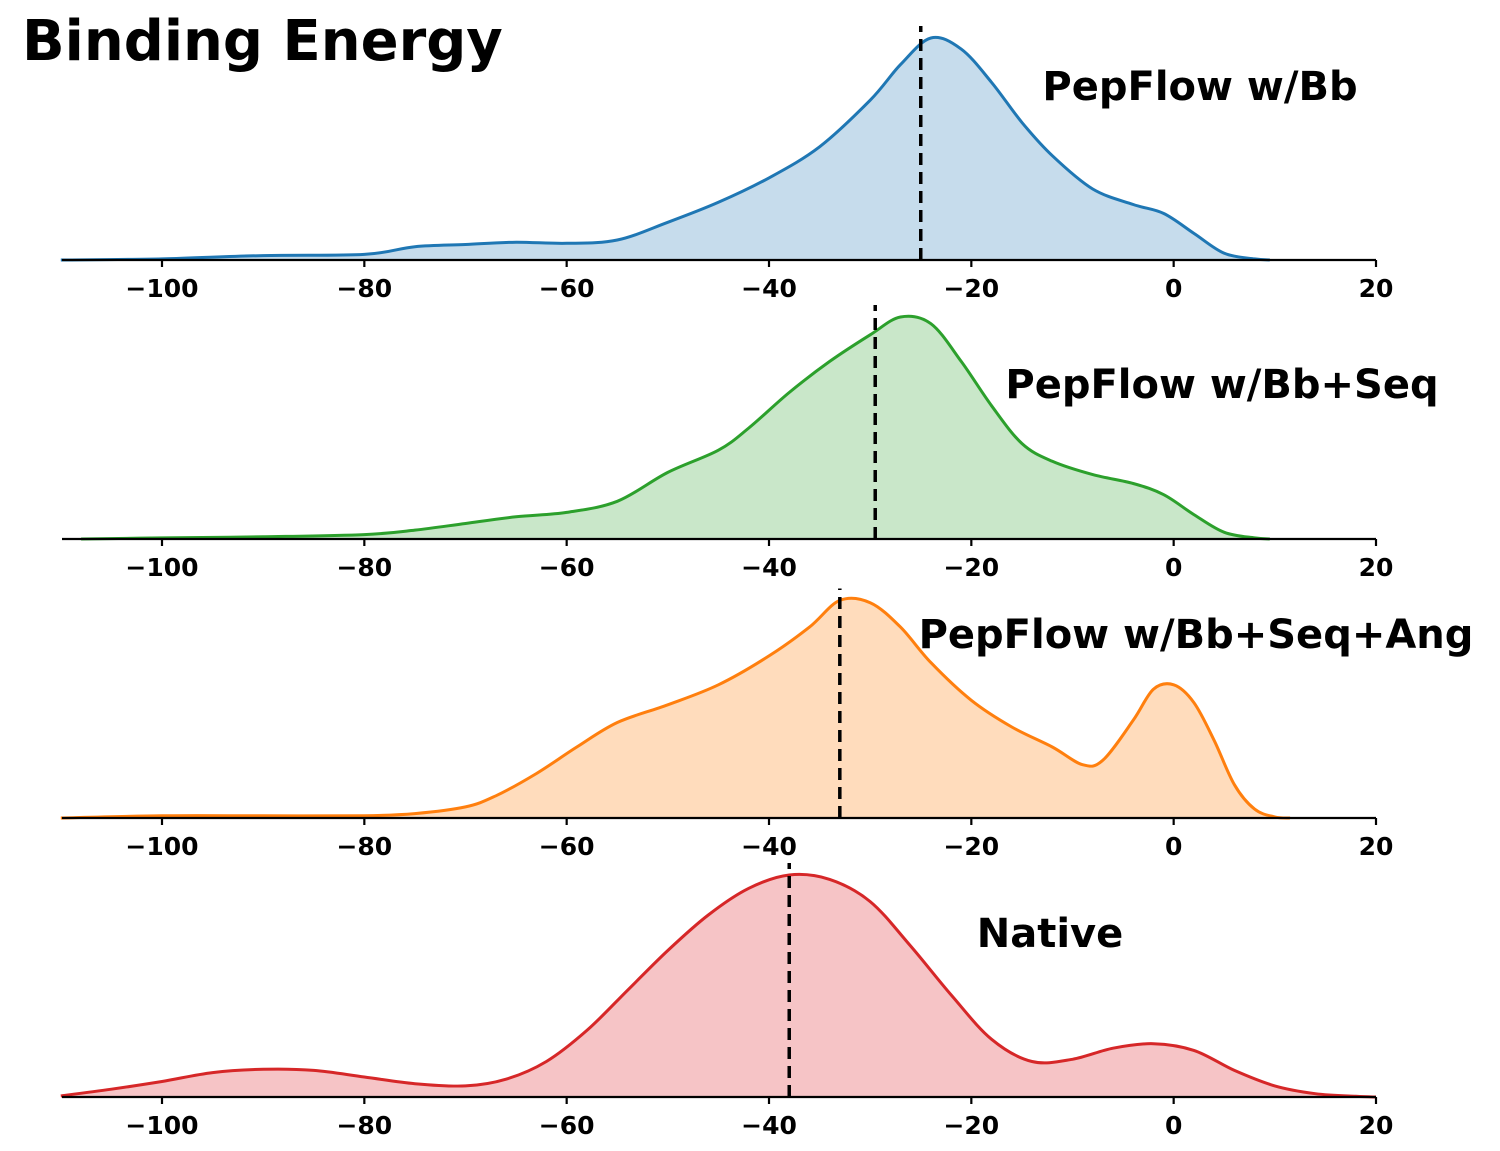  Describe the element at coordinates (1196, 635) in the screenshot. I see `series-label: PepFlow w/Bb+Seq+Ang` at that location.